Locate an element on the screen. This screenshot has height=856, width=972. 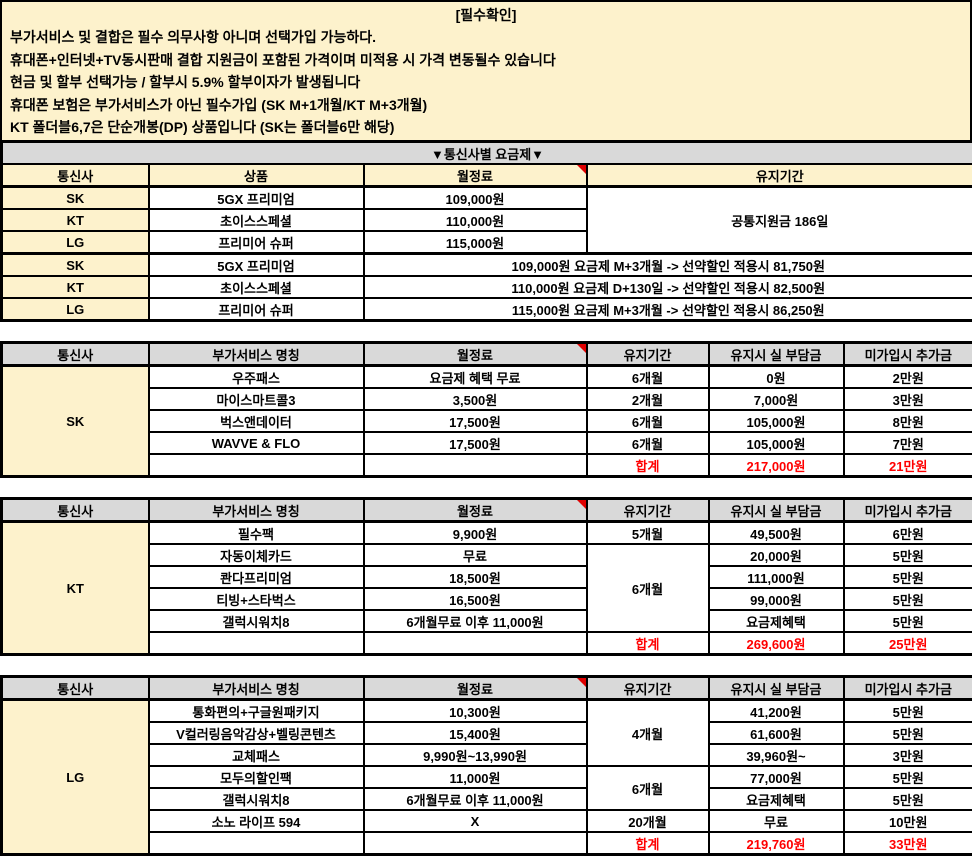
notice-line: 현금 및 할부 선택가능 / 할부시 5.9% 할부이자가 발생됩니다 is located at coordinates (486, 82).